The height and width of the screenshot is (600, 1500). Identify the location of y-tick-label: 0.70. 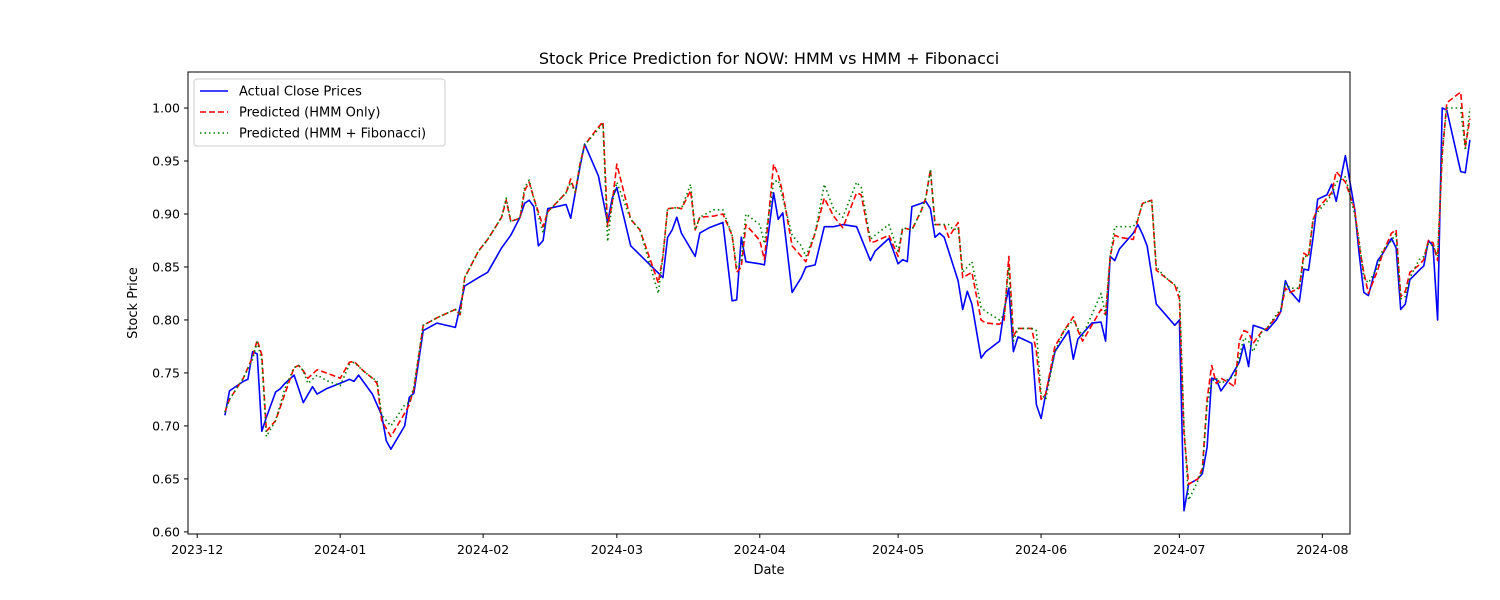
(166, 425).